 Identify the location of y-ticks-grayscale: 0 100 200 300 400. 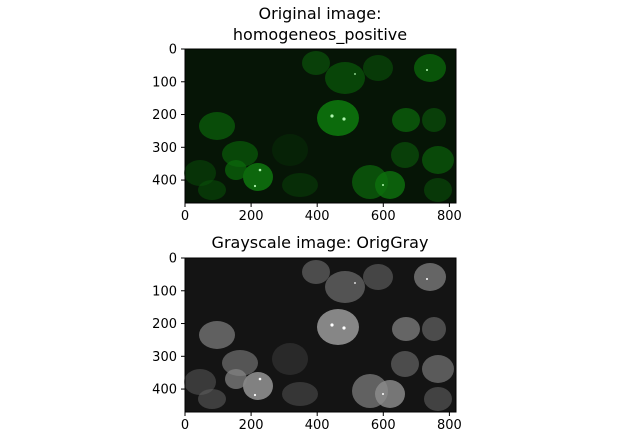
(168, 325).